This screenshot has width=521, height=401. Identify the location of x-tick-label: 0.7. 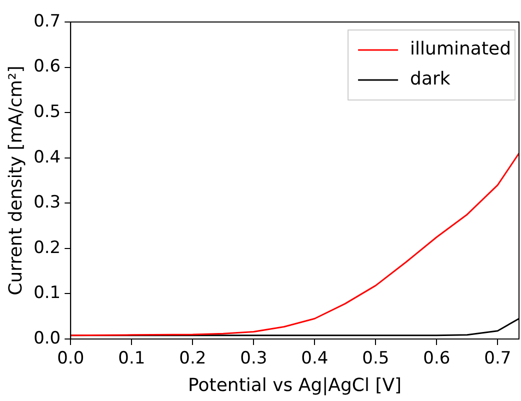
(498, 358).